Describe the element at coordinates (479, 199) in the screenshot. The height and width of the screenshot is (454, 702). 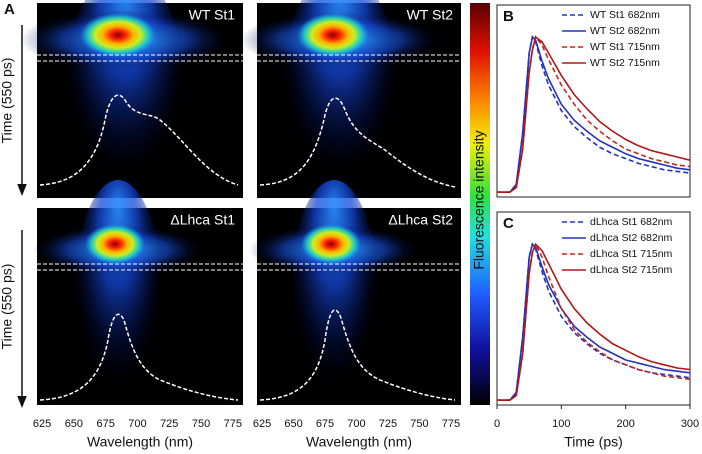
I see `colorbar-label: Fluorescence intensity` at that location.